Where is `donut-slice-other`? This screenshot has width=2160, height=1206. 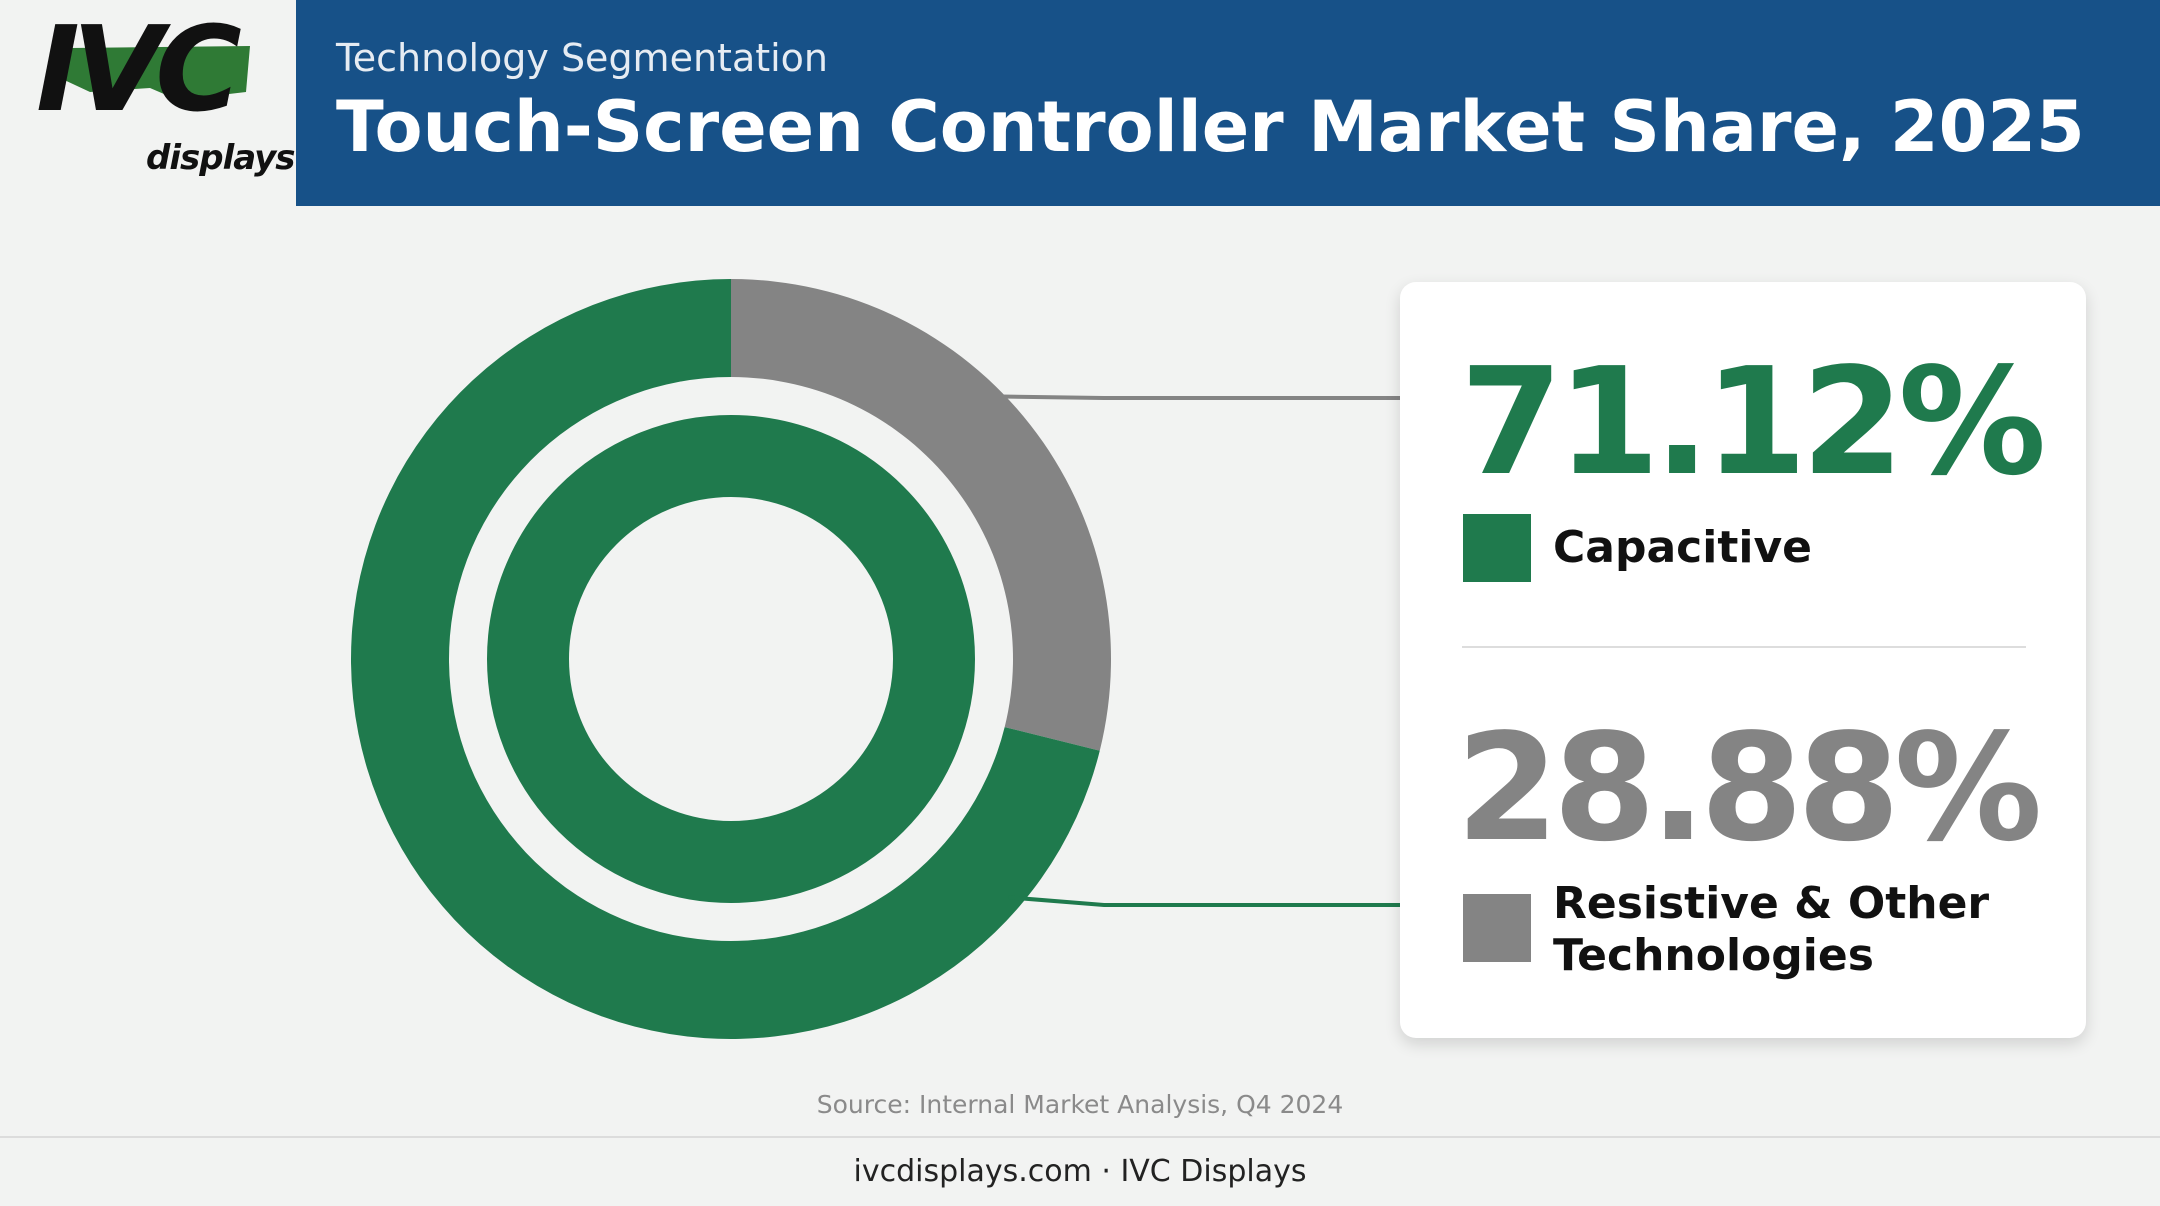 donut-slice-other is located at coordinates (921, 515).